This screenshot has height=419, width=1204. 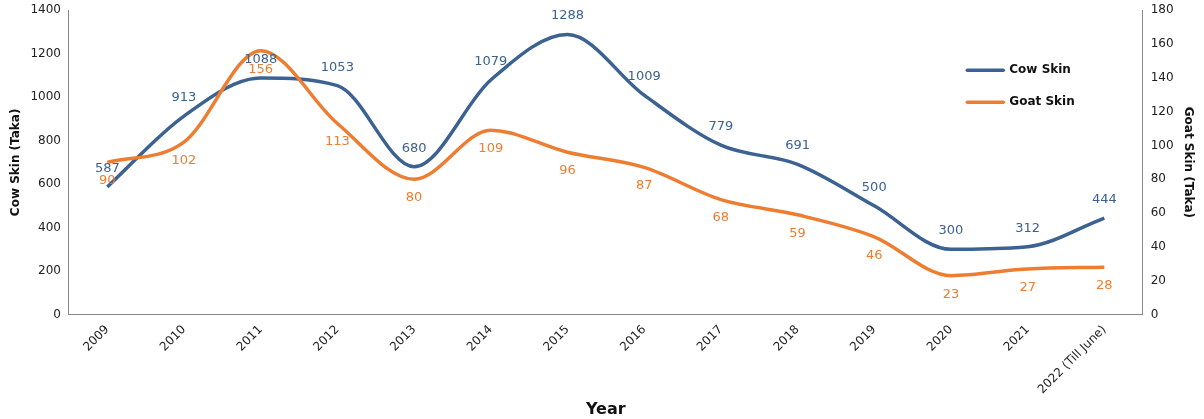 What do you see at coordinates (491, 60) in the screenshot?
I see `data-label: 1079` at bounding box center [491, 60].